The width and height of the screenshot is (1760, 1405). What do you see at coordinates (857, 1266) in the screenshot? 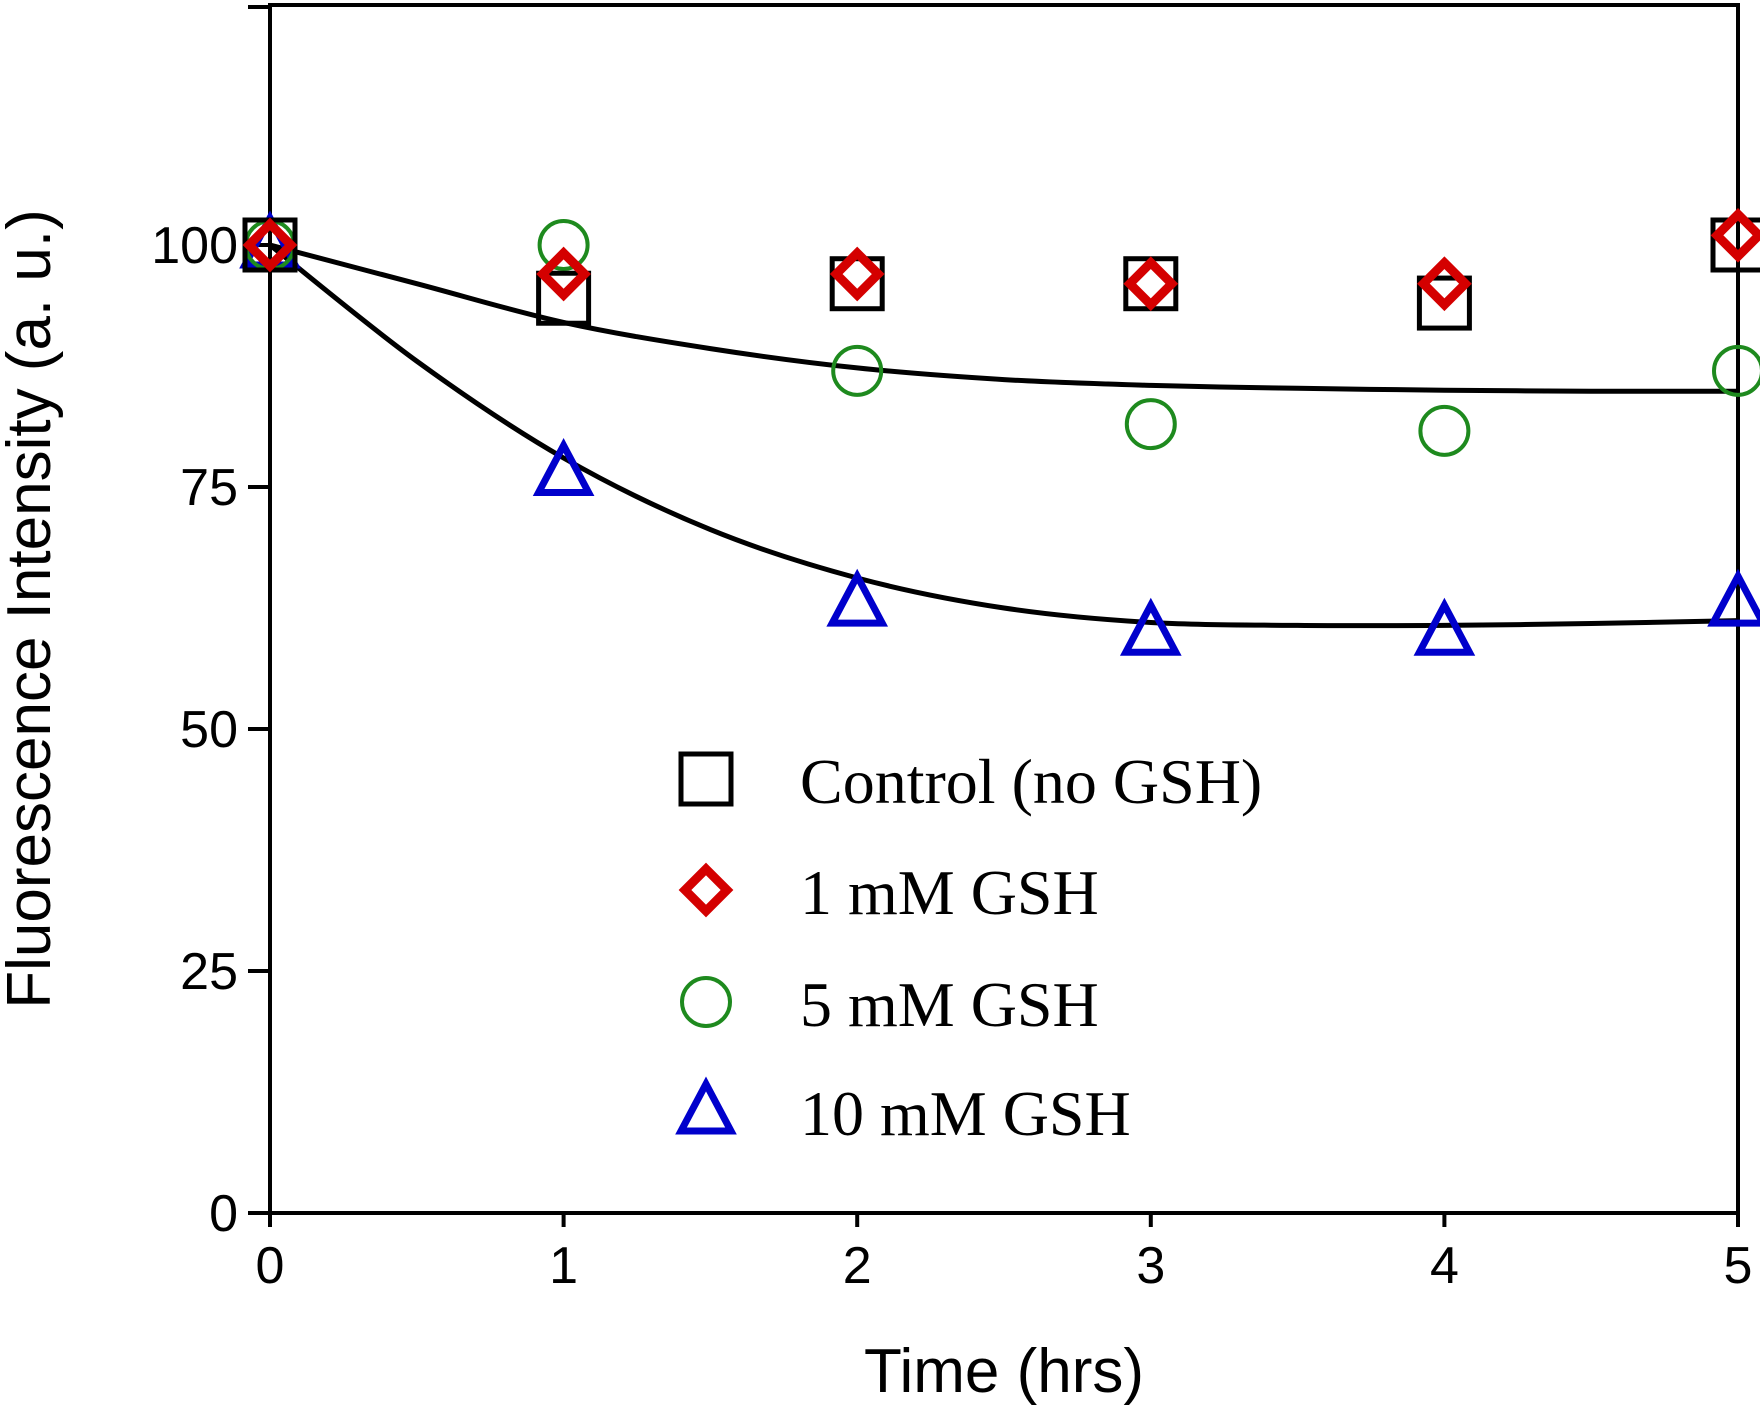
I see `x-tick-label: 2` at bounding box center [857, 1266].